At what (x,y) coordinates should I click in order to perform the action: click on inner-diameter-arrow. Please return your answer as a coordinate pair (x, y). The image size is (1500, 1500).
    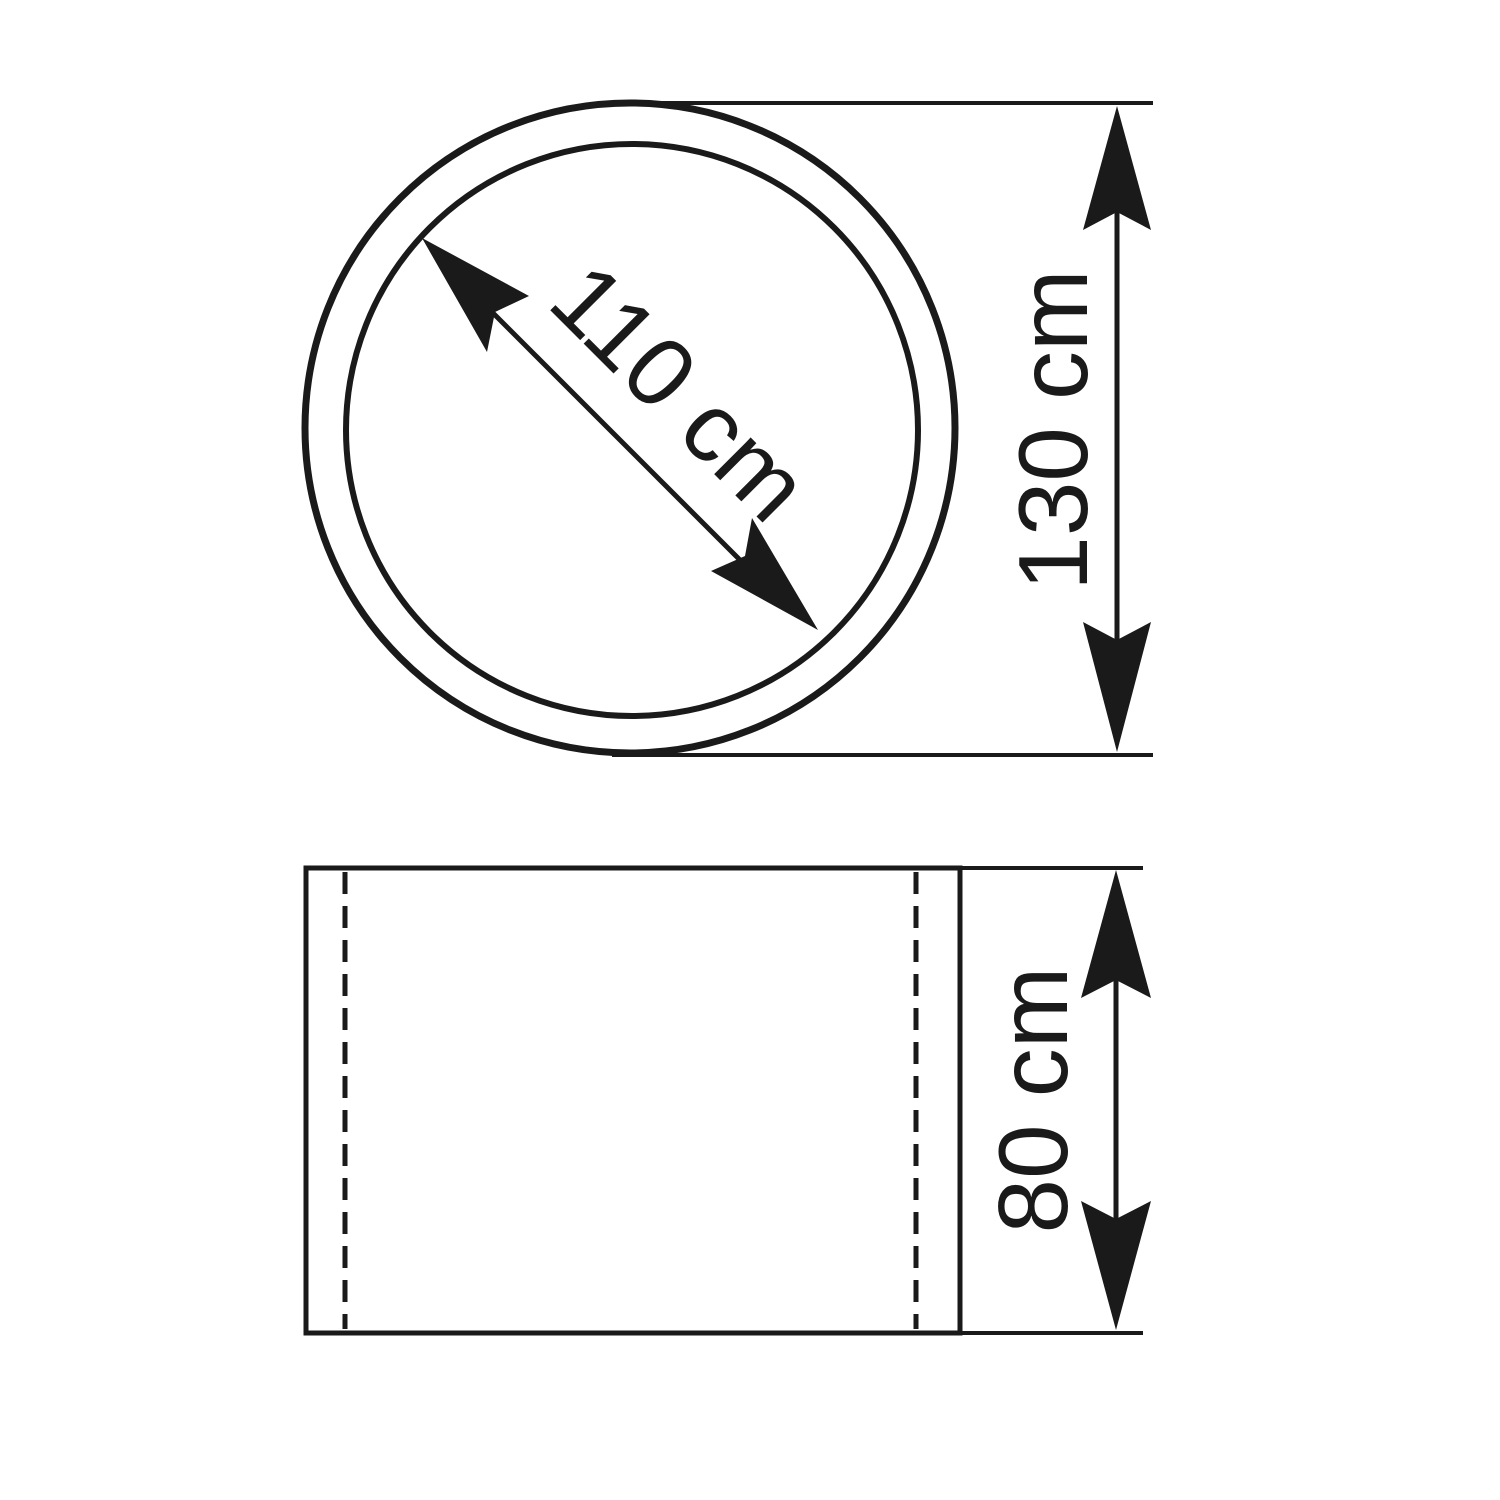
    Looking at the image, I should click on (620, 434).